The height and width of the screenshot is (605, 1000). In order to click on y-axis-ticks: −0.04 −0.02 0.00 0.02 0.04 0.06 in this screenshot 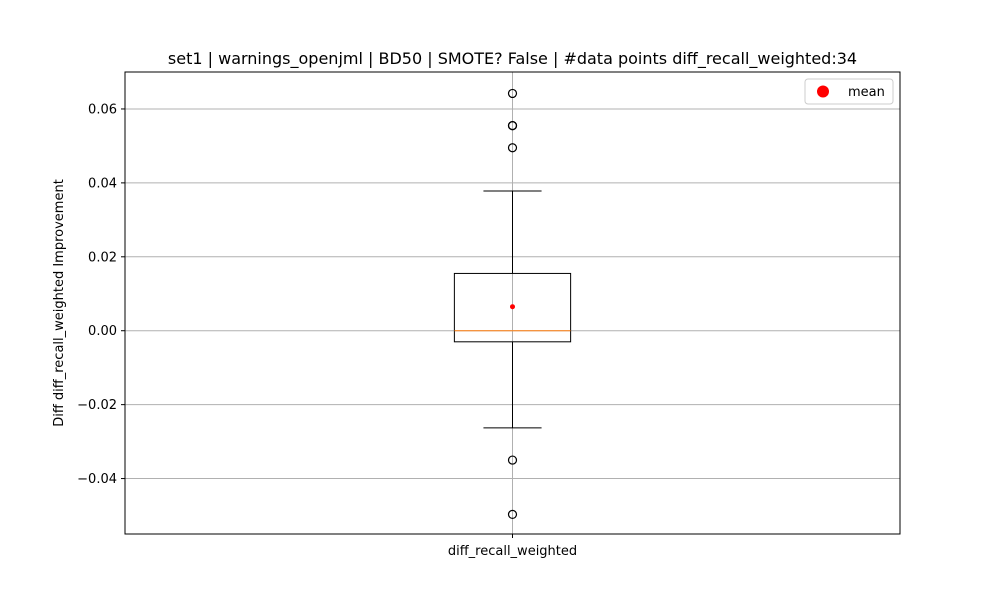, I will do `click(101, 294)`.